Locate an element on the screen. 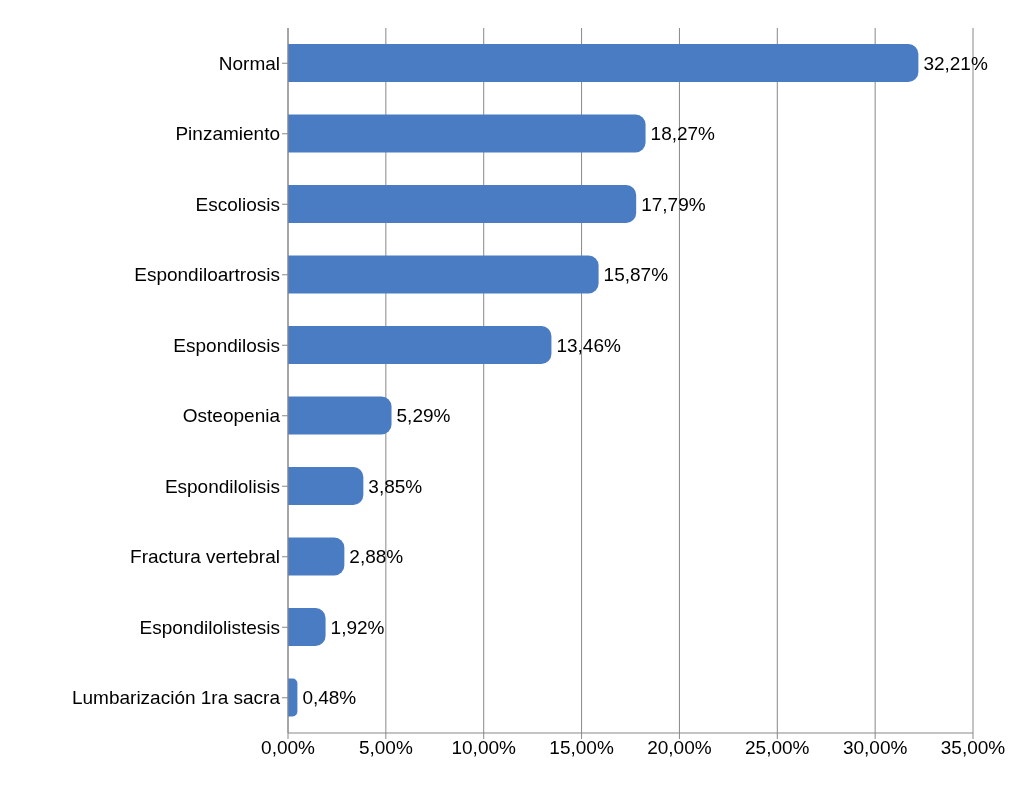 This screenshot has height=803, width=1030. y-tick-label: Espondilolisis is located at coordinates (222, 486).